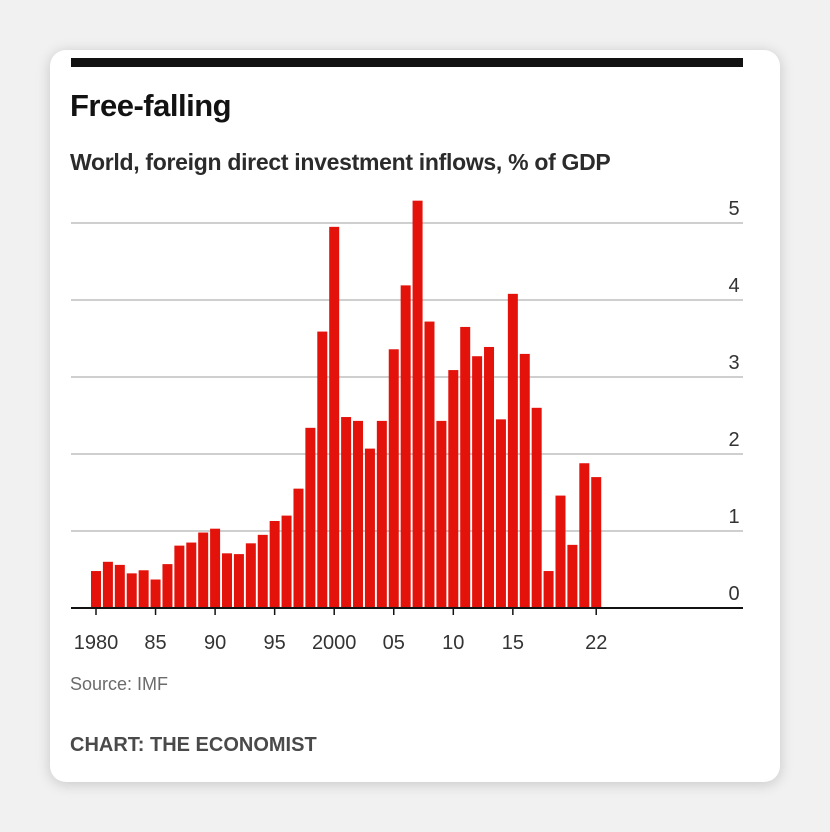 The height and width of the screenshot is (832, 830). I want to click on chart-credit: CHART: THE ECONOMIST, so click(193, 745).